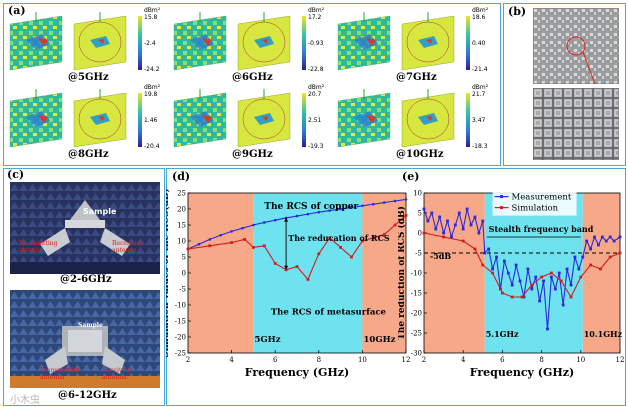 The height and width of the screenshot is (407, 628). What do you see at coordinates (410, 176) in the screenshot?
I see `panel-e-label: (e)` at bounding box center [410, 176].